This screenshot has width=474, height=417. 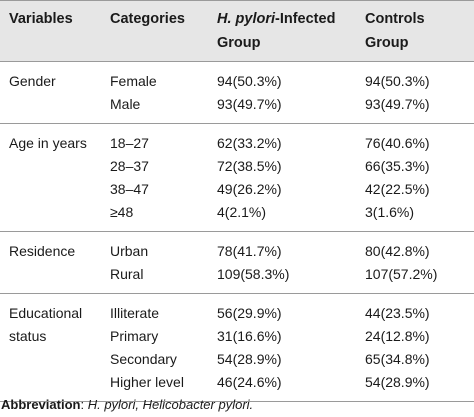 I want to click on header-infected-line2: Group, so click(x=239, y=43).